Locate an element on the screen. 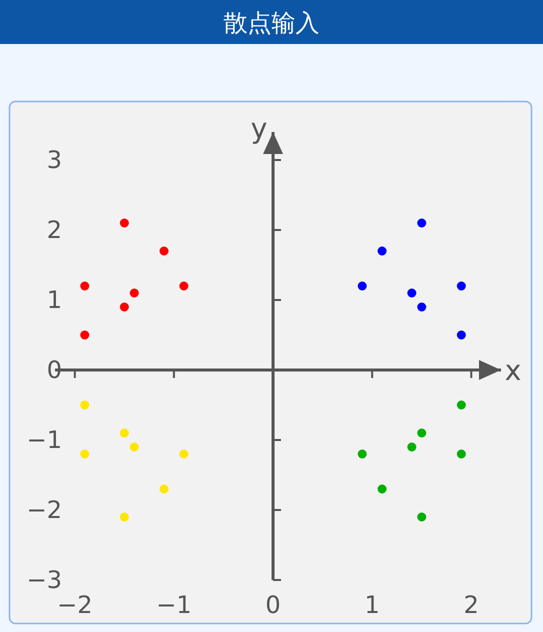 Image resolution: width=543 pixels, height=632 pixels. y-axis-title: y is located at coordinates (259, 128).